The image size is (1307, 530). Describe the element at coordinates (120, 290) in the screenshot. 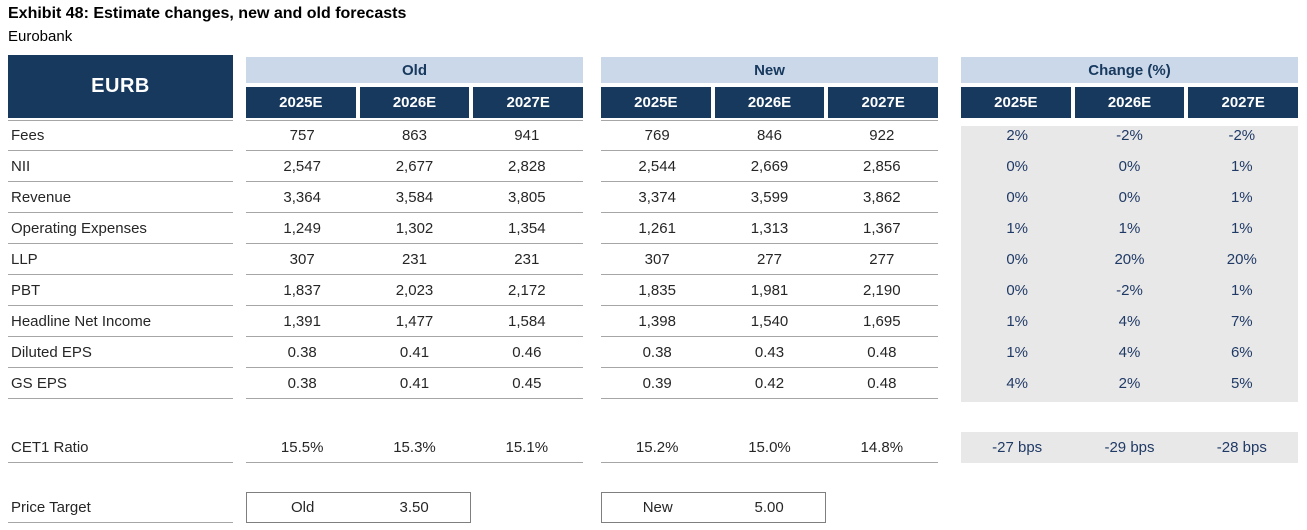

I see `row-label: PBT` at that location.